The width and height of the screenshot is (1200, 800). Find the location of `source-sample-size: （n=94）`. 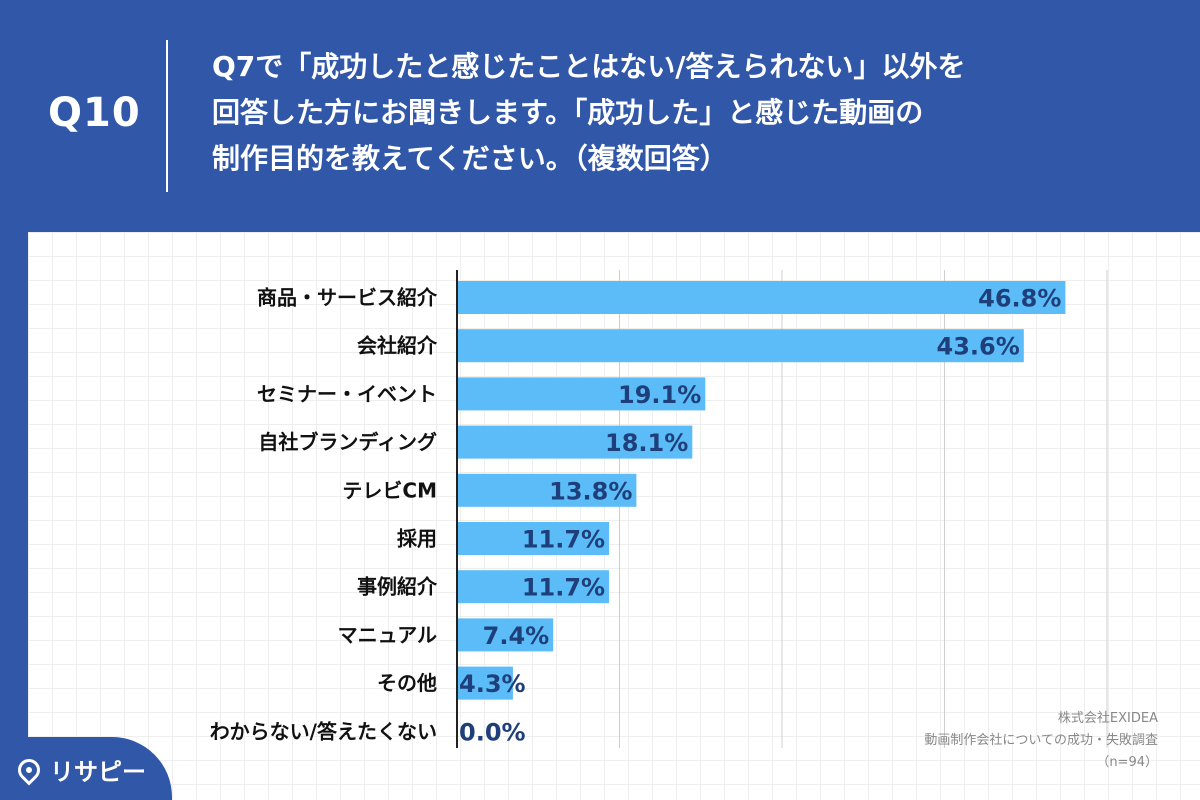

source-sample-size: （n=94） is located at coordinates (1127, 762).